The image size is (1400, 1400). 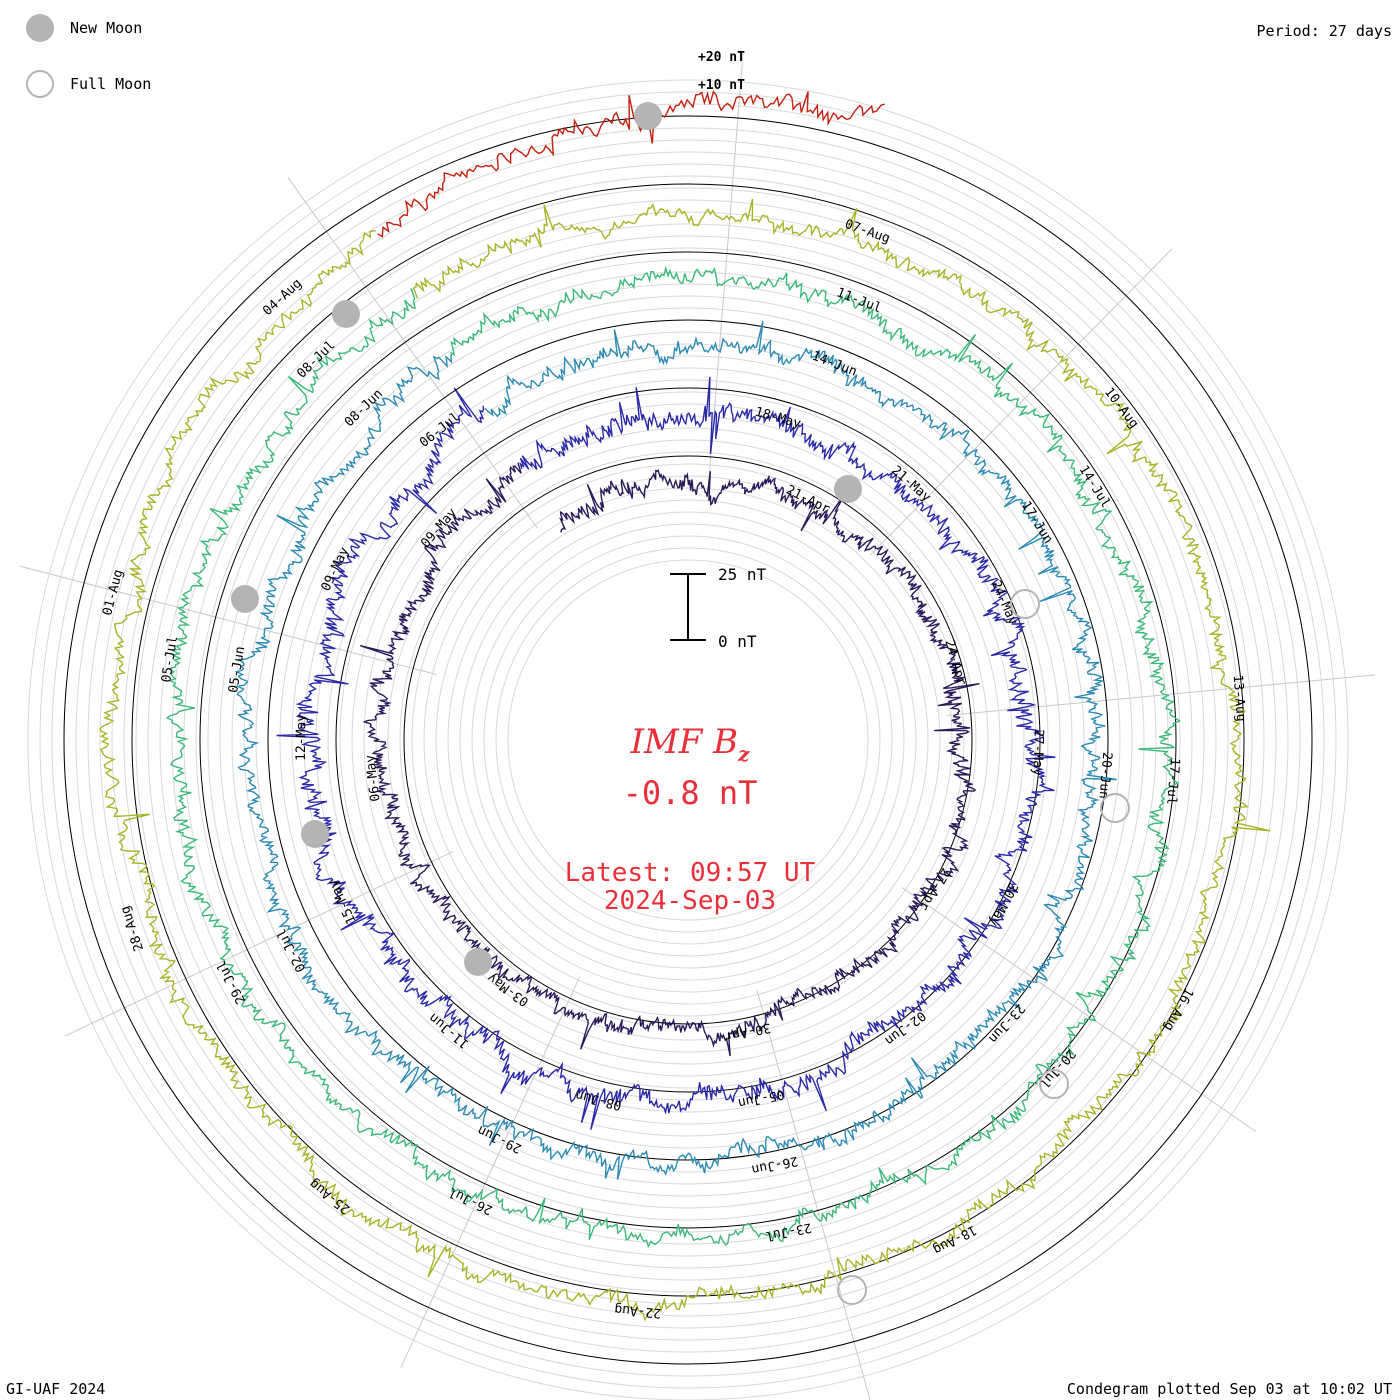 What do you see at coordinates (867, 232) in the screenshot?
I see `date-tick-label: 07-Aug` at bounding box center [867, 232].